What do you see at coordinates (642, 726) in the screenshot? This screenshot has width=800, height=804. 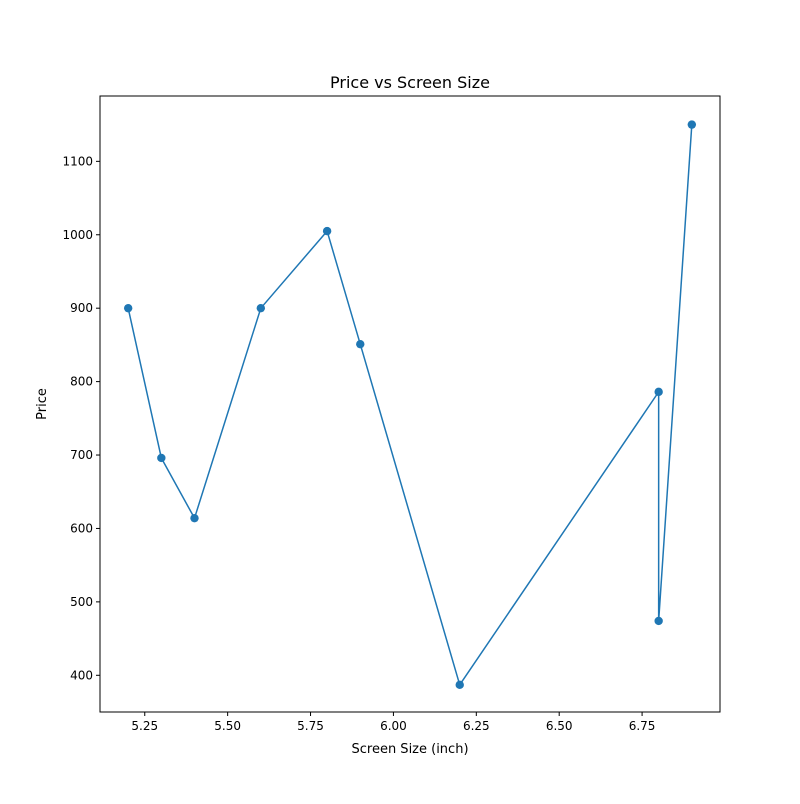 I see `x-tick-label: 6.75` at bounding box center [642, 726].